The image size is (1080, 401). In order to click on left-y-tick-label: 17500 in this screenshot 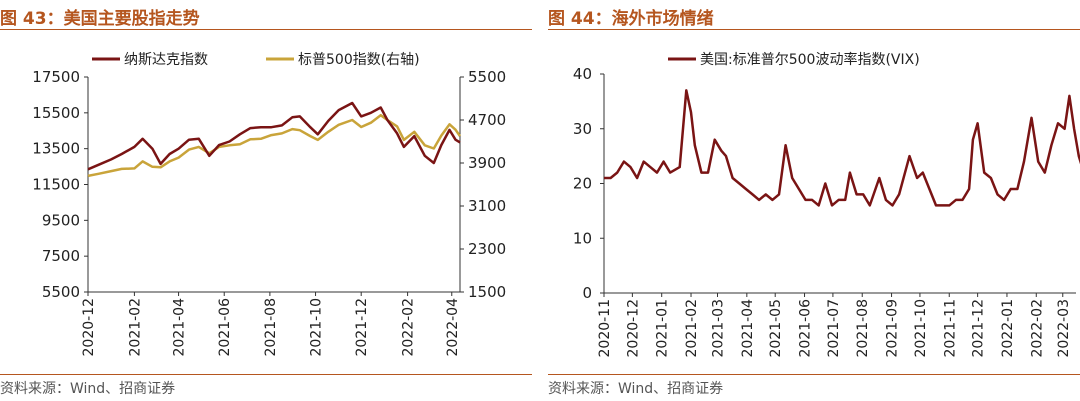, I will do `click(56, 77)`.